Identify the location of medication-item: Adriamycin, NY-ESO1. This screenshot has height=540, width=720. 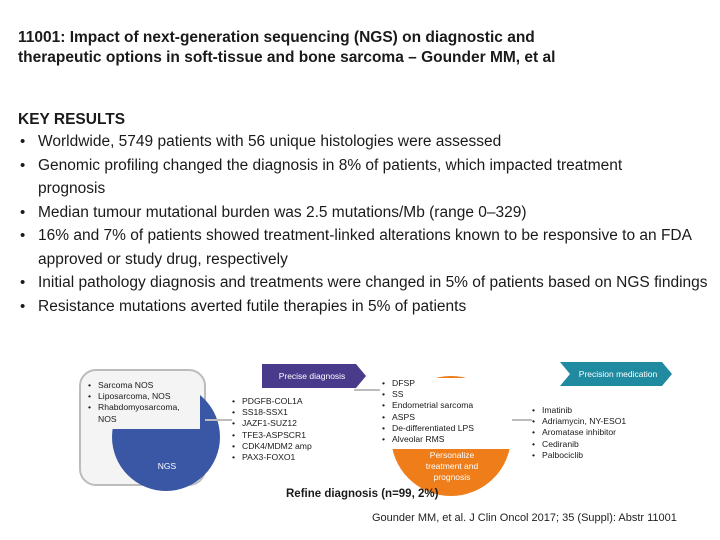
(587, 421).